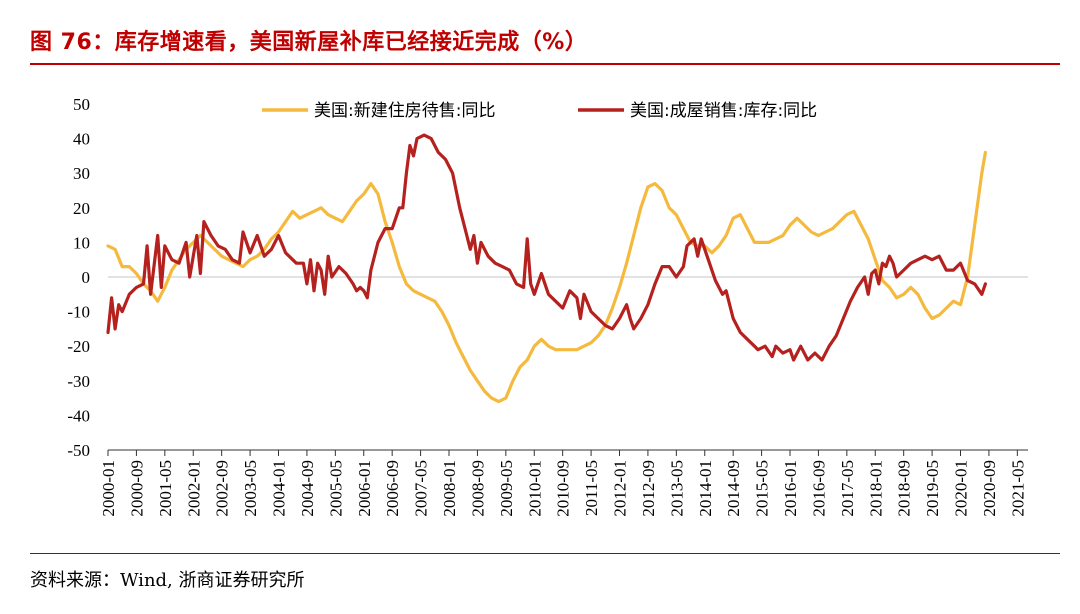 This screenshot has width=1080, height=614. I want to click on y-tick-label: 20, so click(81, 208).